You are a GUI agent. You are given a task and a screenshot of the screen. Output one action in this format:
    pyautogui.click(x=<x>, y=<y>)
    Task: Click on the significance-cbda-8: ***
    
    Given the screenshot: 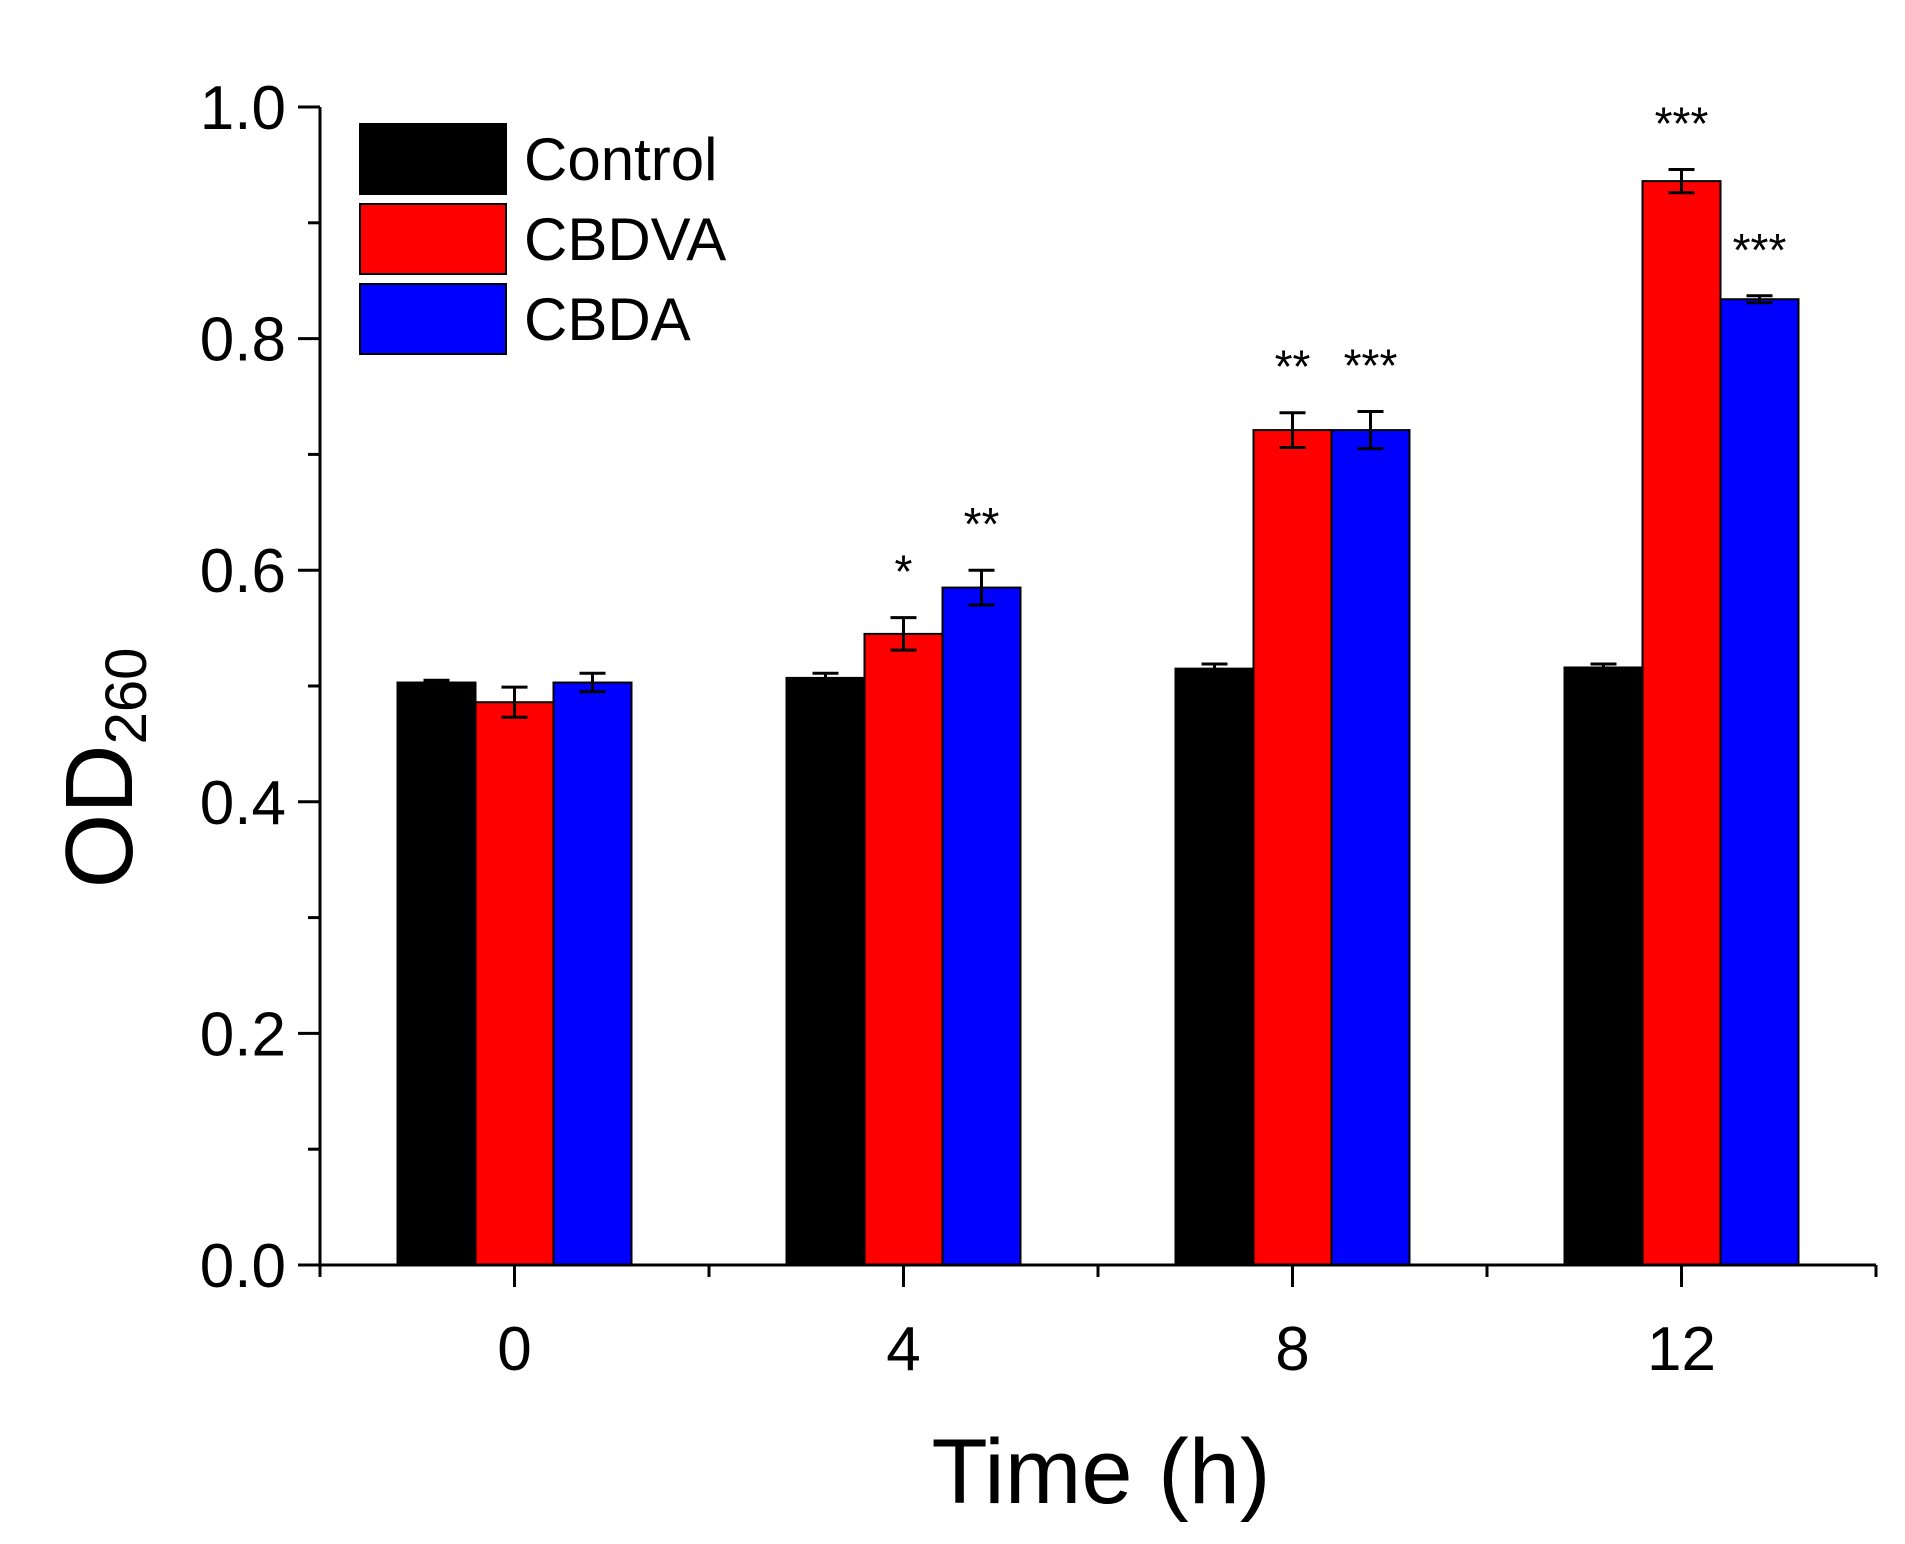 What is the action you would take?
    pyautogui.click(x=1371, y=366)
    